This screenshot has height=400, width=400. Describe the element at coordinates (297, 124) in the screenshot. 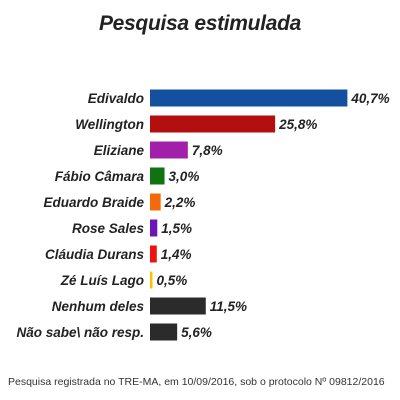

I see `value-label: 25,8%` at that location.